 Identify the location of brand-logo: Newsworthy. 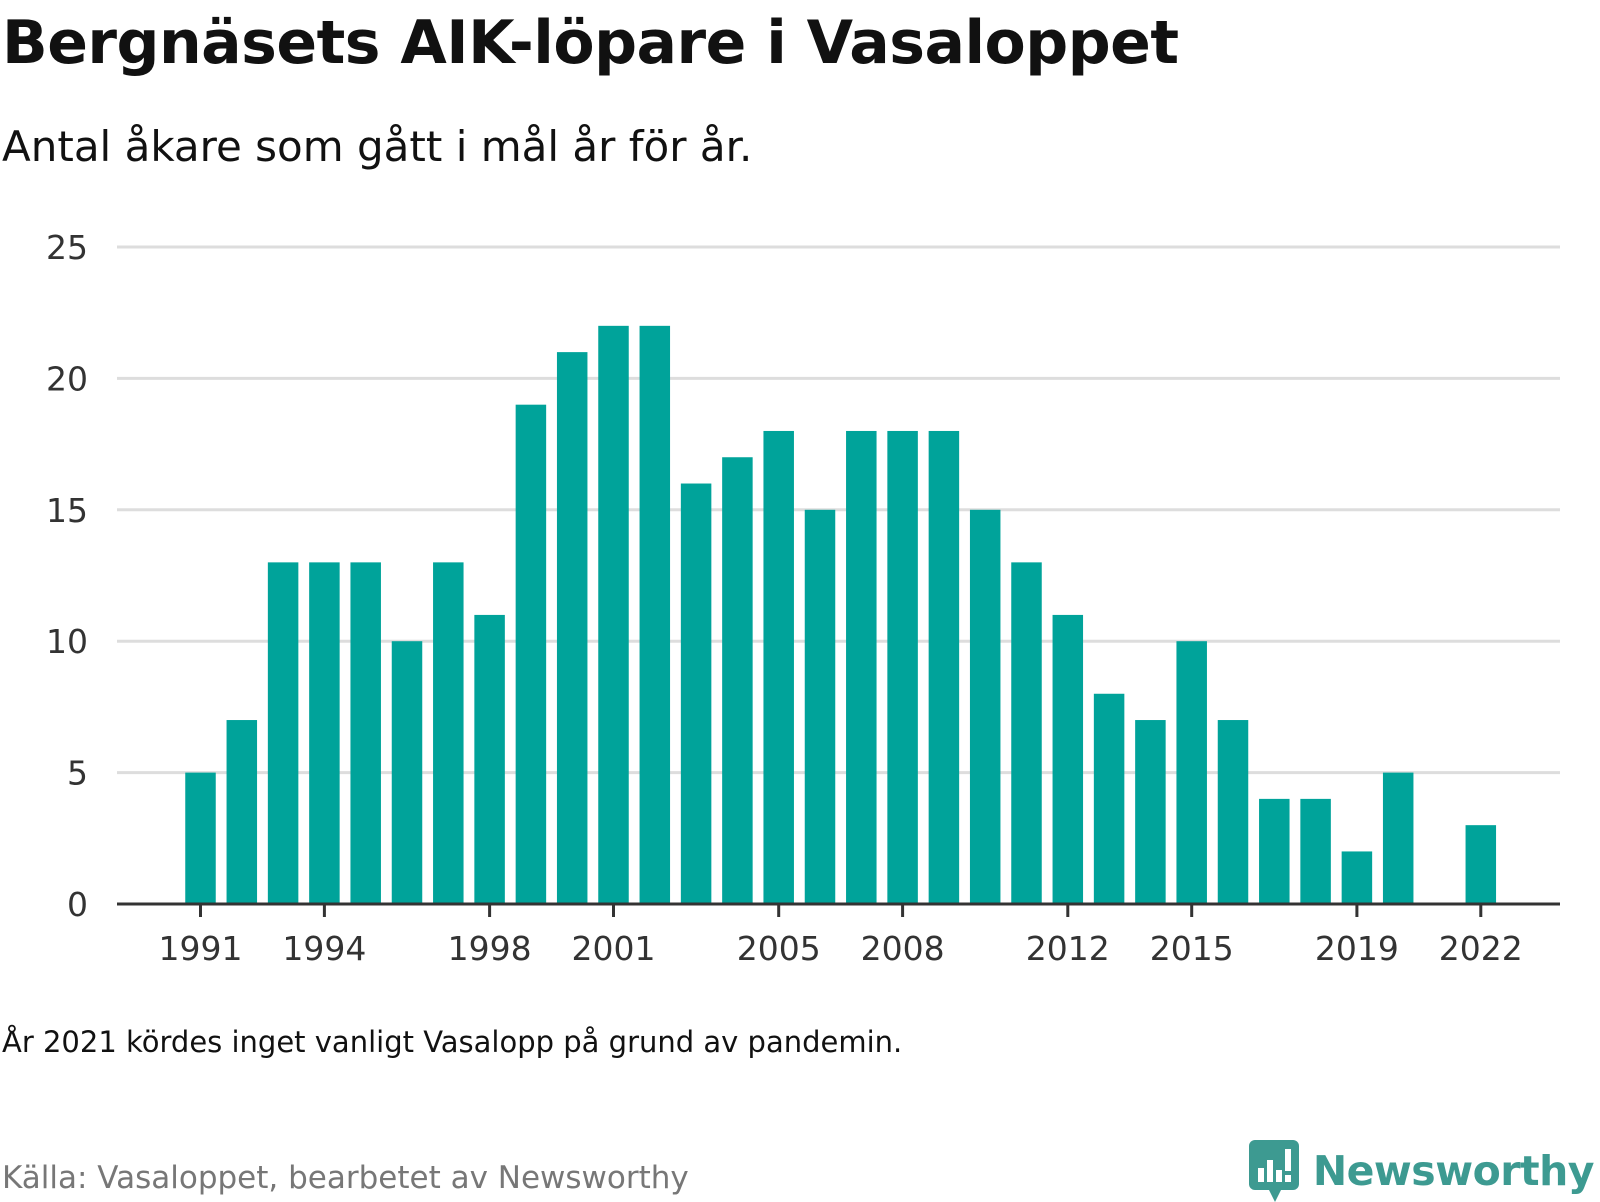
(1421, 1171).